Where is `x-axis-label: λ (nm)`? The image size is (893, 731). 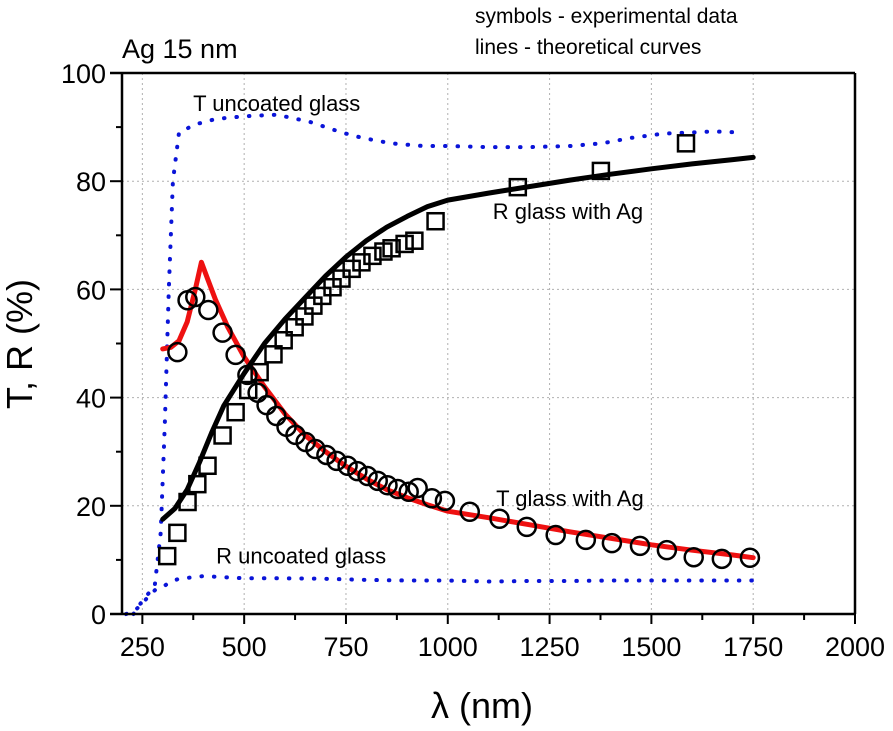 x-axis-label: λ (nm) is located at coordinates (482, 705).